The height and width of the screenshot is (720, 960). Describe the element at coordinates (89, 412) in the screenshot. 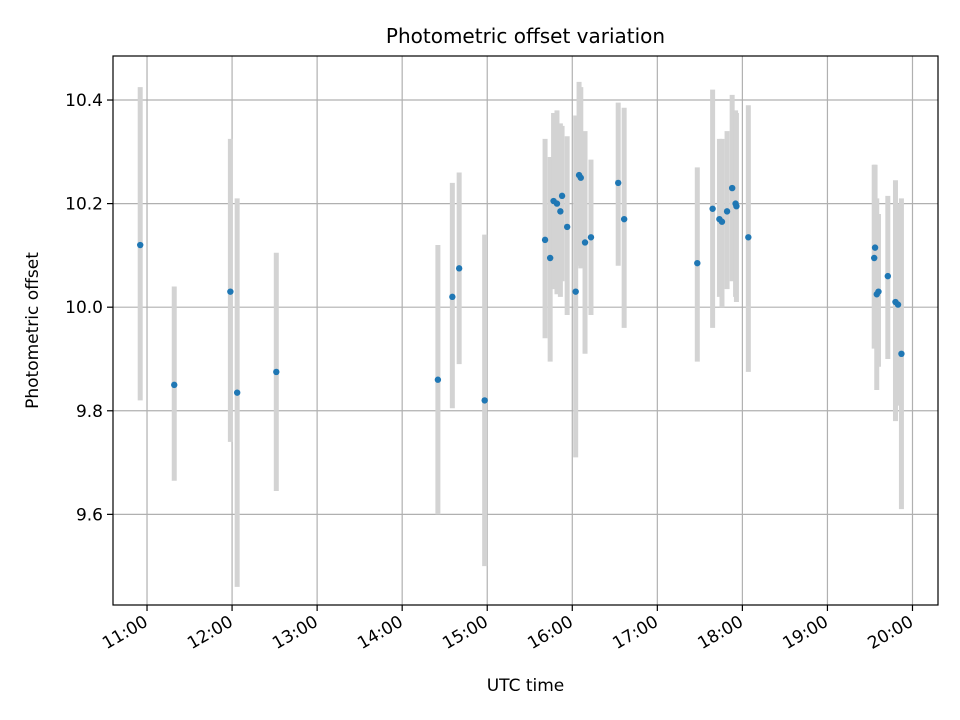

I see `y-tick-label: 9.8` at that location.